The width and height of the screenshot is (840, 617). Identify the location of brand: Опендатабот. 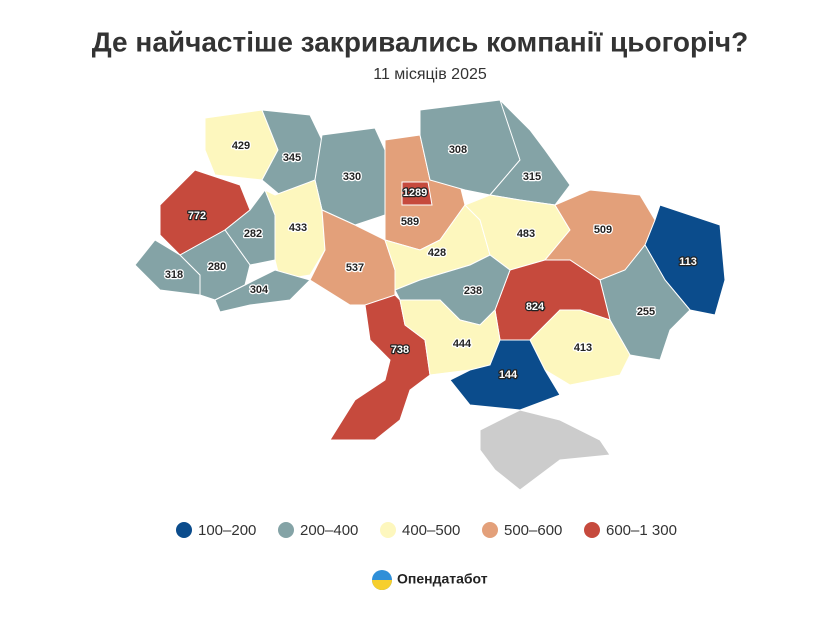
(442, 579).